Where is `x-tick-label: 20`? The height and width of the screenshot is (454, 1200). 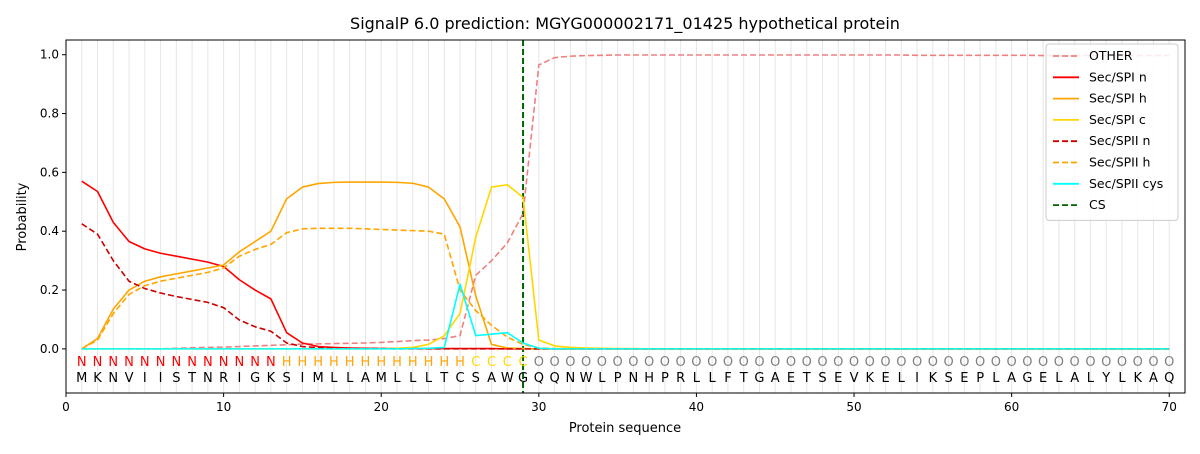
x-tick-label: 20 is located at coordinates (381, 407).